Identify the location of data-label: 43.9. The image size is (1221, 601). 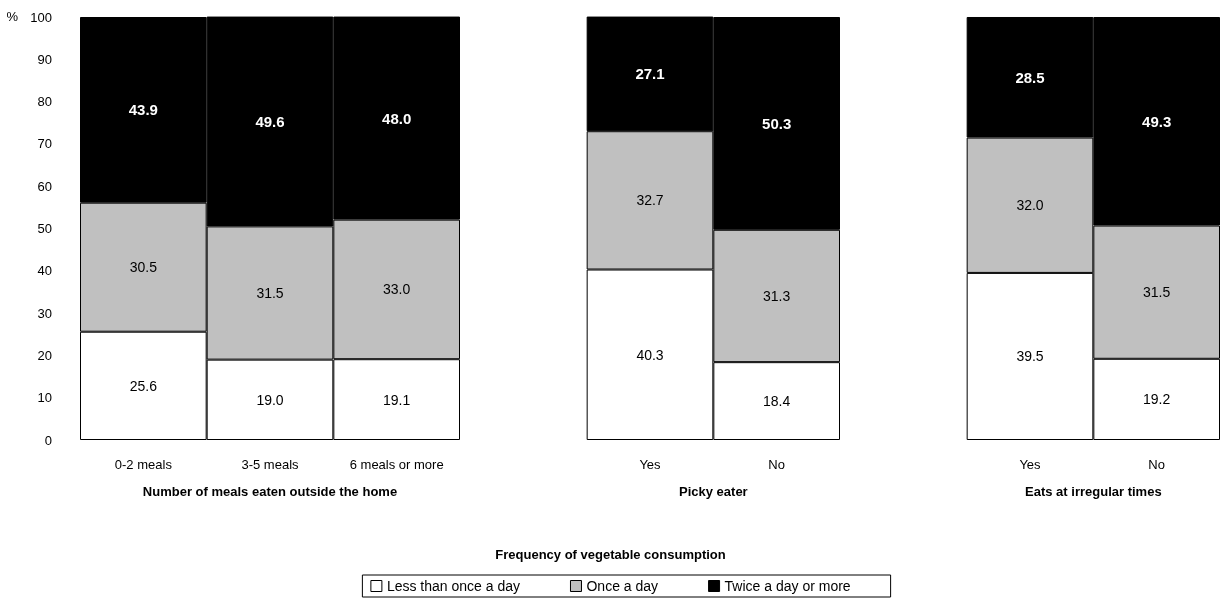
(143, 110).